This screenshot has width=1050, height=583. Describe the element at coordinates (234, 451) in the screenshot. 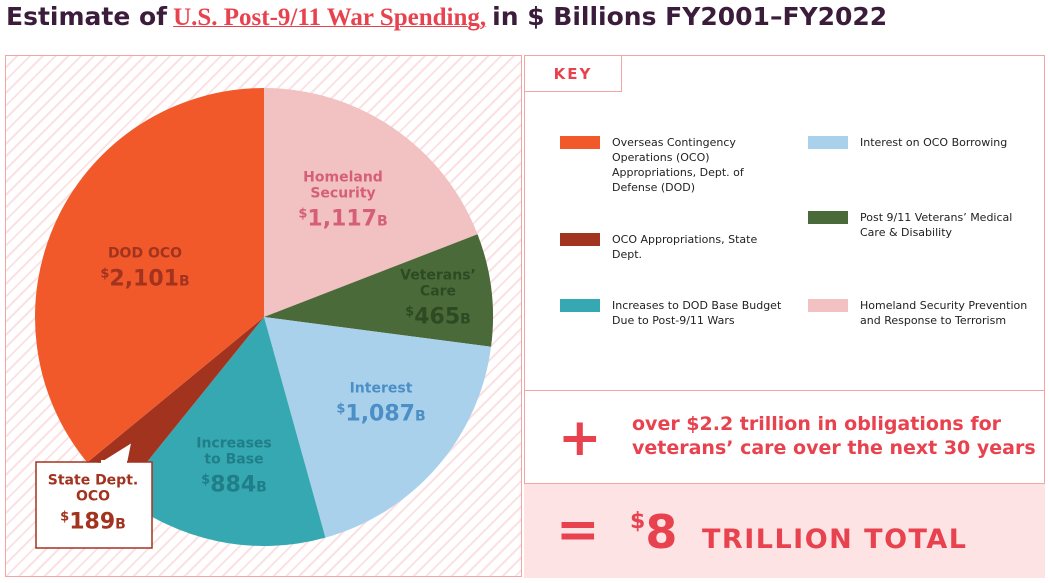

I see `slice-name: Increases to Base` at that location.